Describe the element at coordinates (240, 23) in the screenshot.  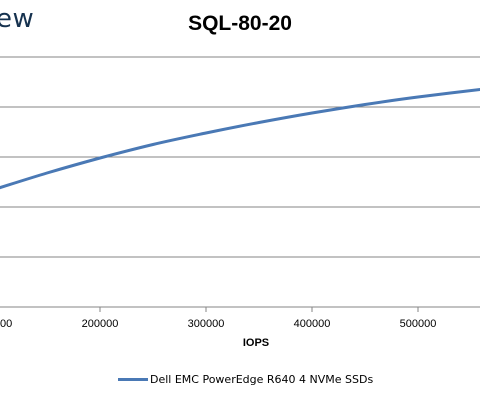
I see `chart-title: SQL-80-20` at that location.